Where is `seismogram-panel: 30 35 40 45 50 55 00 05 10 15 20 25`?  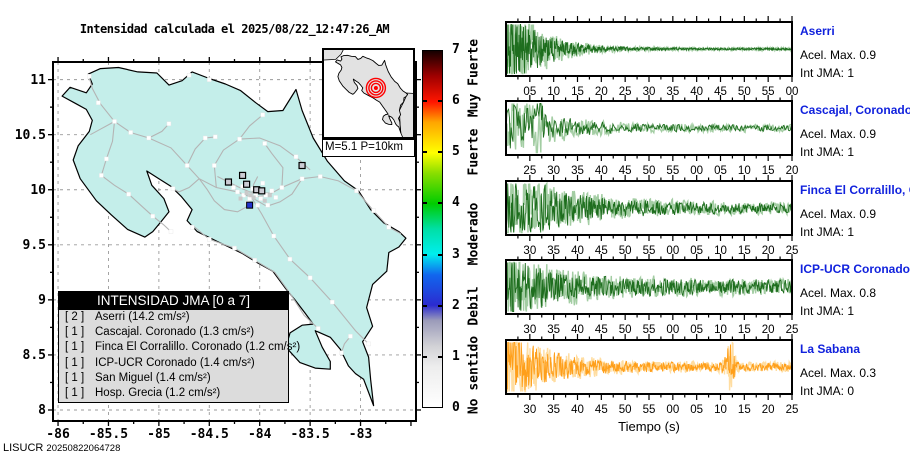 seismogram-panel: 30 35 40 45 50 55 00 05 10 15 20 25 is located at coordinates (651, 216).